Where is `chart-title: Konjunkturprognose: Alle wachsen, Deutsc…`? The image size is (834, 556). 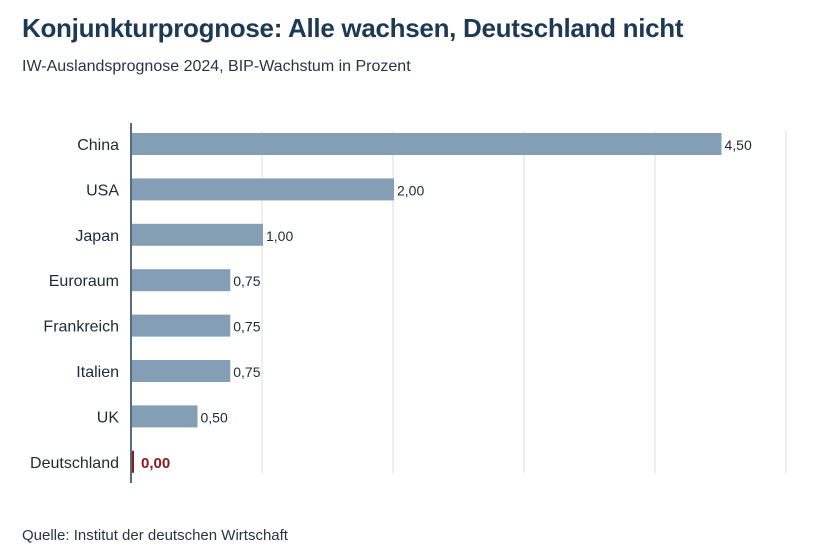 chart-title: Konjunkturprognose: Alle wachsen, Deutsc… is located at coordinates (353, 28).